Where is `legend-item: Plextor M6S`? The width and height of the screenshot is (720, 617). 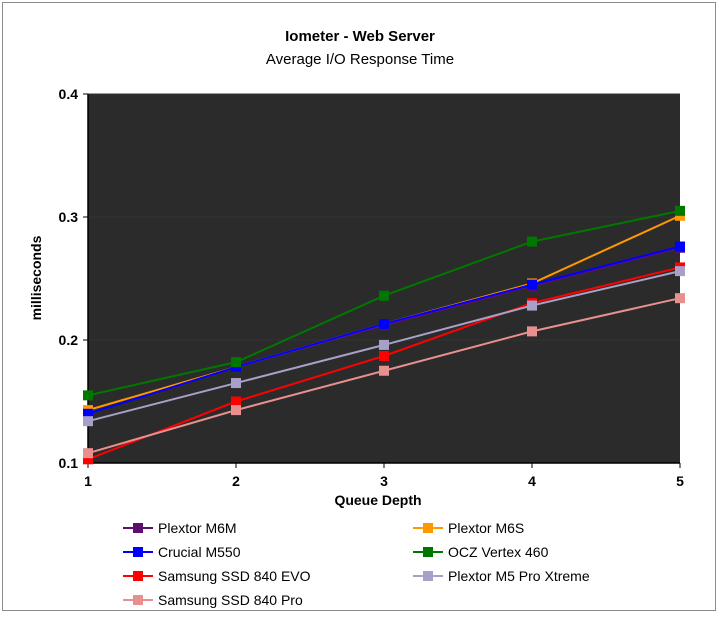
legend-item: Plextor M6S is located at coordinates (468, 528).